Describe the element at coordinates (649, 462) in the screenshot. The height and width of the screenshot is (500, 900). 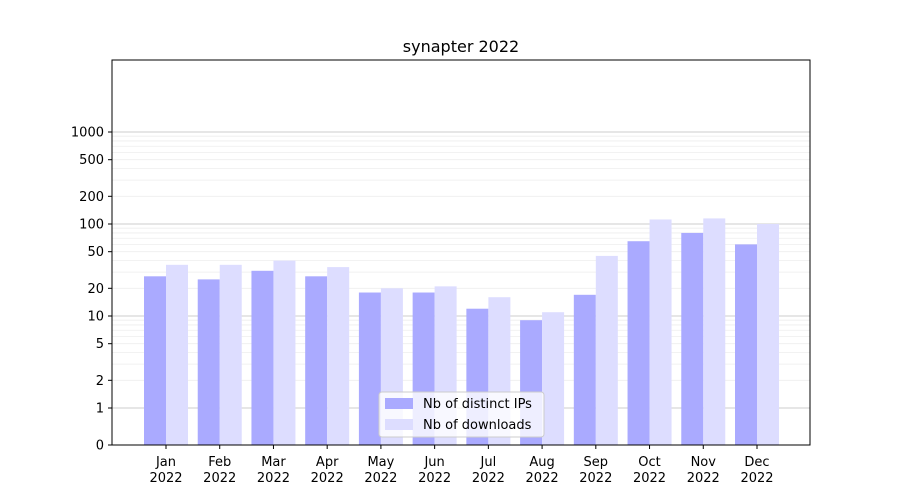
I see `x-tick-label-line: Oct` at that location.